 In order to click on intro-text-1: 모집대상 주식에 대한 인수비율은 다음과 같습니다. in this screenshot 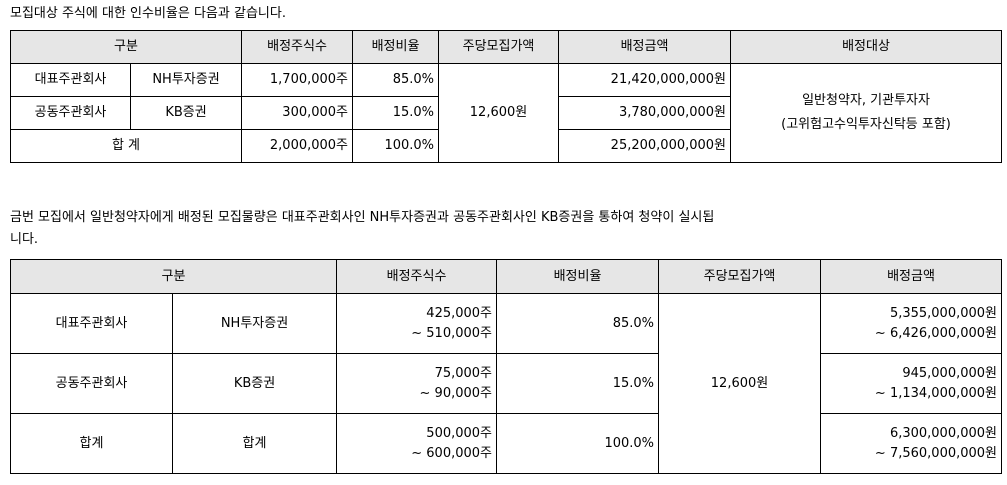, I will do `click(148, 13)`.